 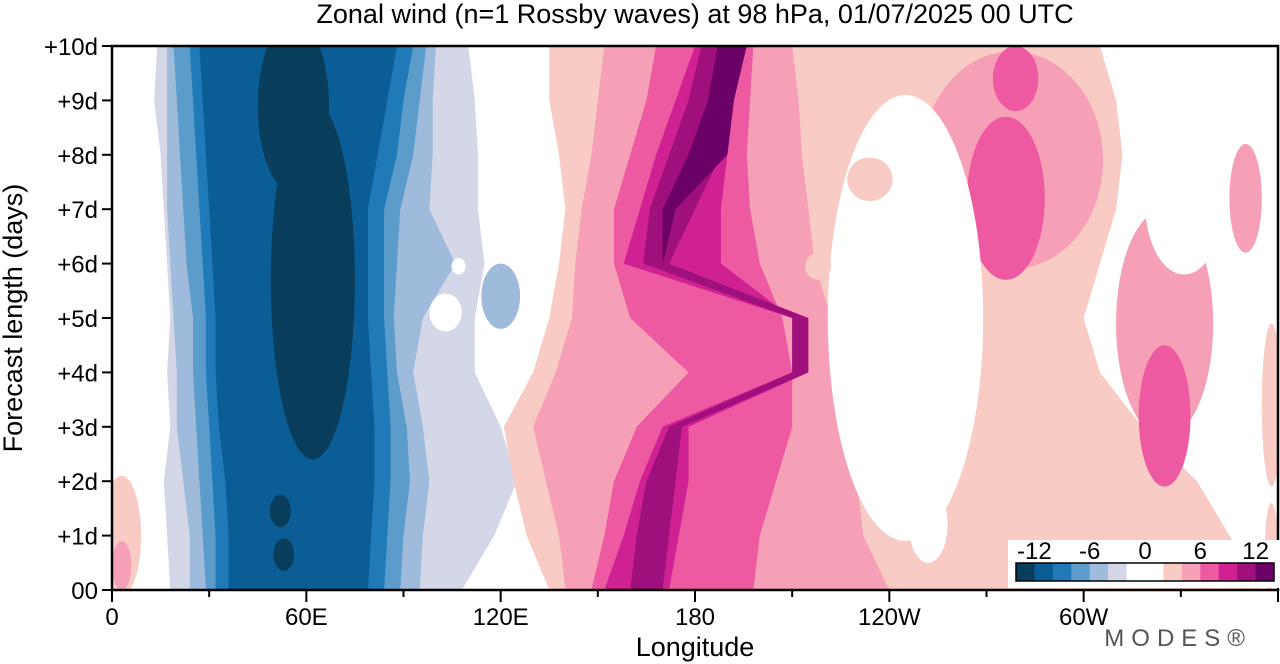 I want to click on contour-blob--4-0, so click(x=501, y=296).